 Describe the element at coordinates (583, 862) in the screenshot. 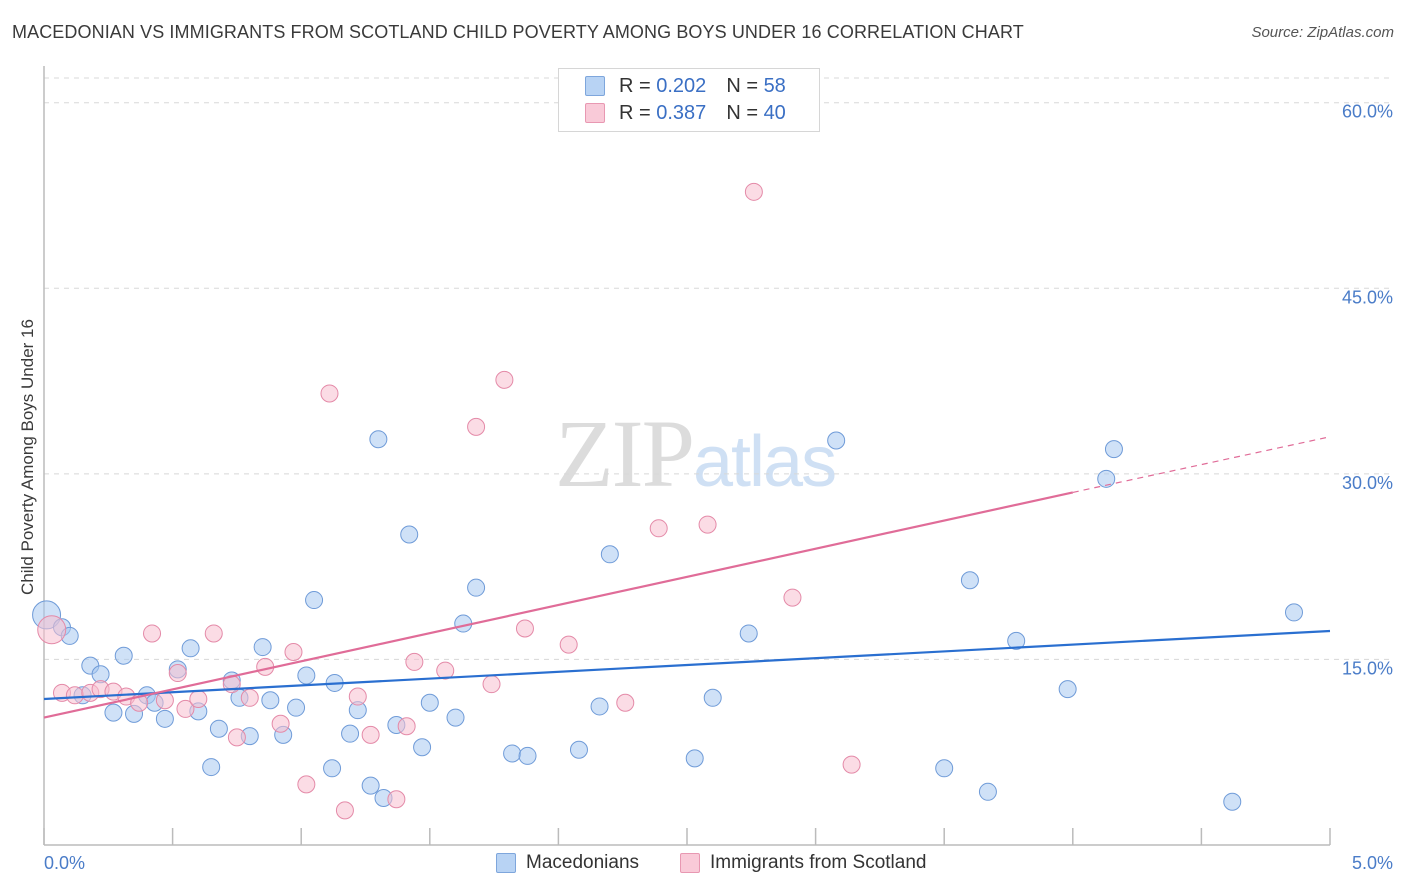

I see `legend-label-macedonians: Macedonians` at that location.